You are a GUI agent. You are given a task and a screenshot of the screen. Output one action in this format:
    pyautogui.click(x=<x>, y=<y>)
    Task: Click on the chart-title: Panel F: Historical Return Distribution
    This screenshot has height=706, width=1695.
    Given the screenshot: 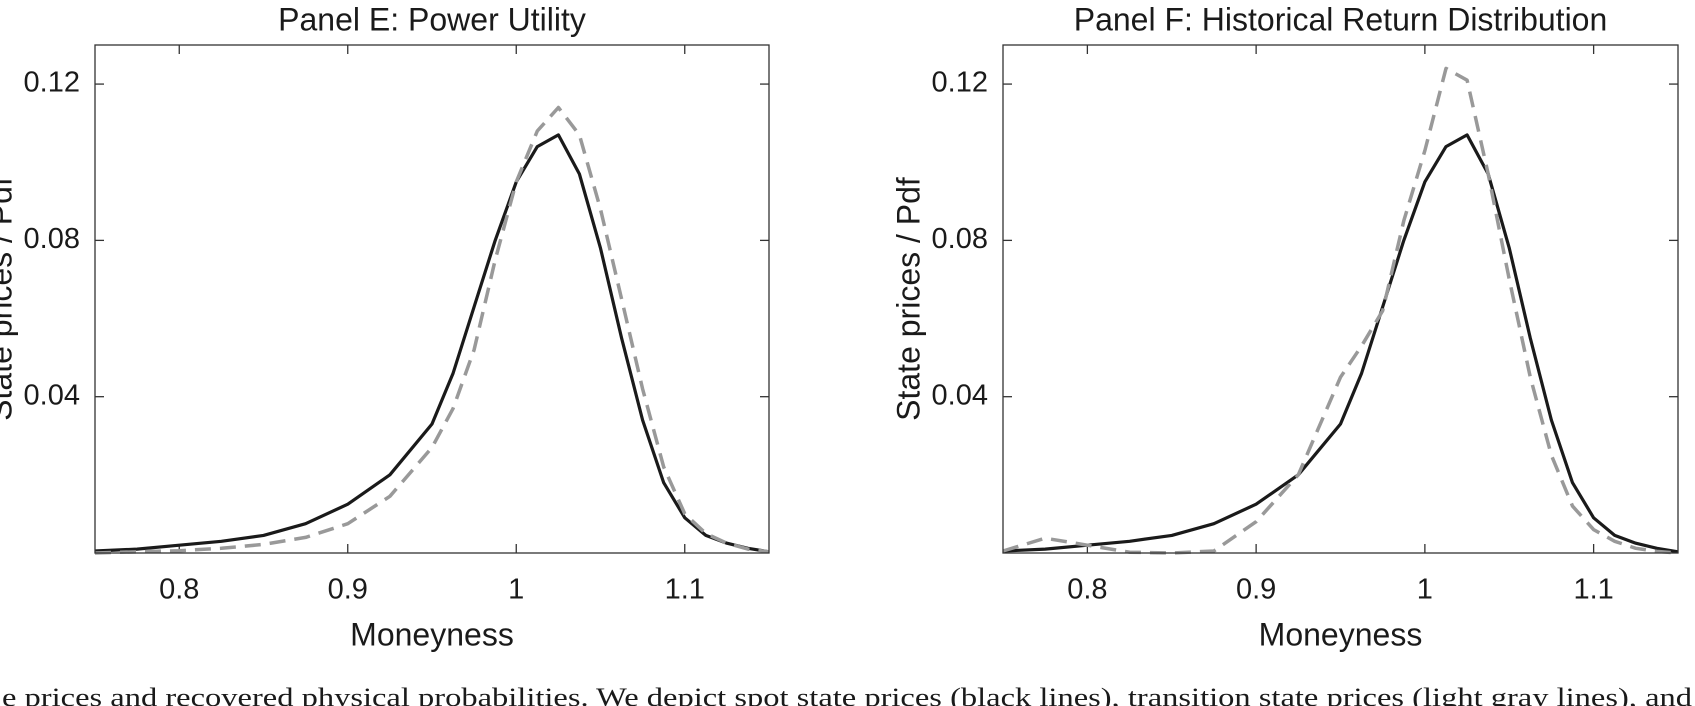 What is the action you would take?
    pyautogui.click(x=1341, y=19)
    